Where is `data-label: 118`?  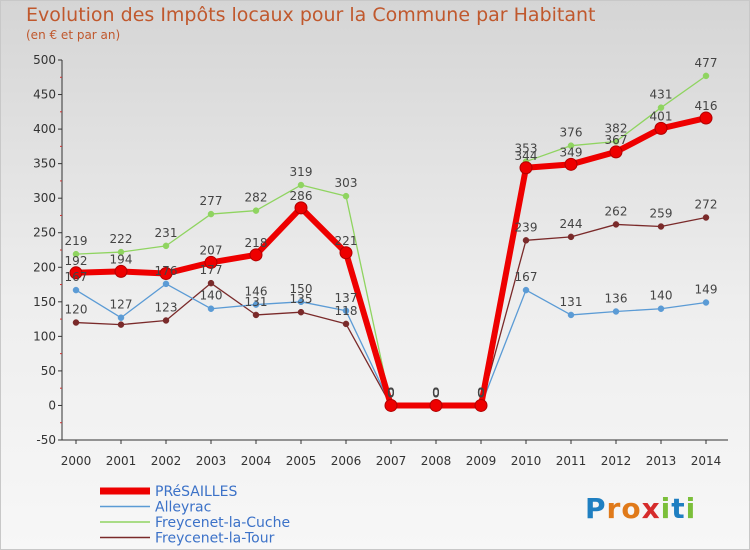
data-label: 118 is located at coordinates (346, 311).